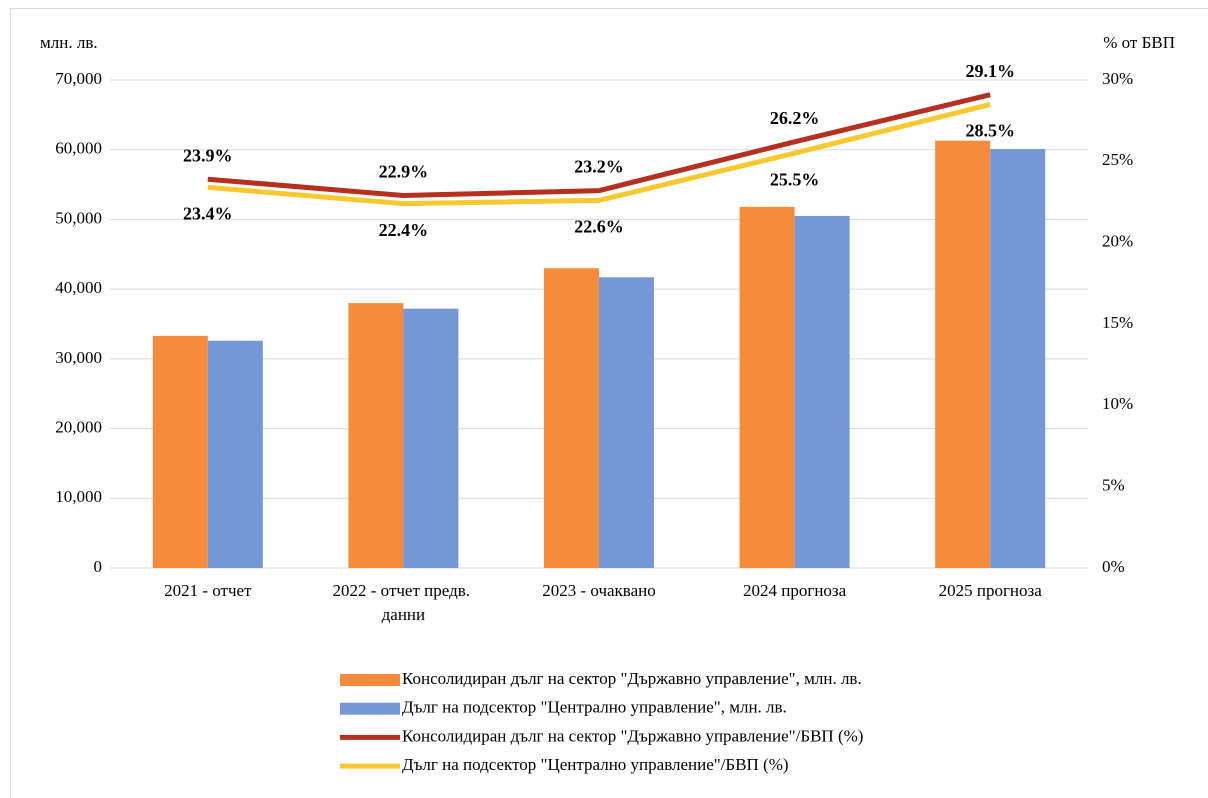 The image size is (1208, 798). Describe the element at coordinates (990, 71) in the screenshot. I see `data-label: 29.1%` at that location.